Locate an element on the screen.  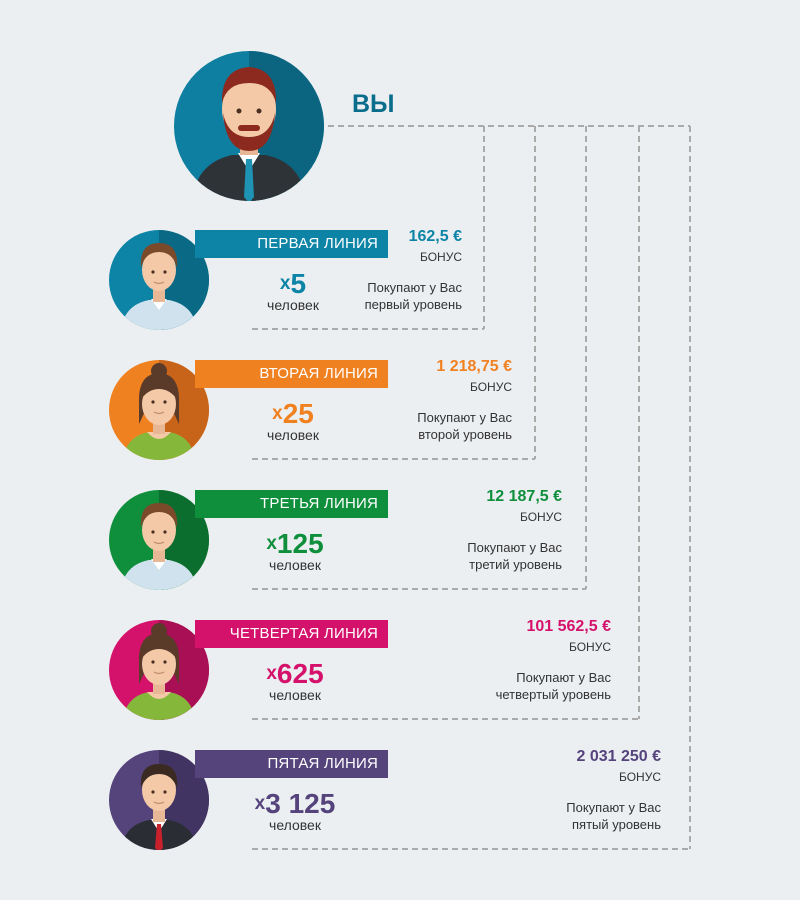
man-suit-avatar-icon is located at coordinates (159, 800).